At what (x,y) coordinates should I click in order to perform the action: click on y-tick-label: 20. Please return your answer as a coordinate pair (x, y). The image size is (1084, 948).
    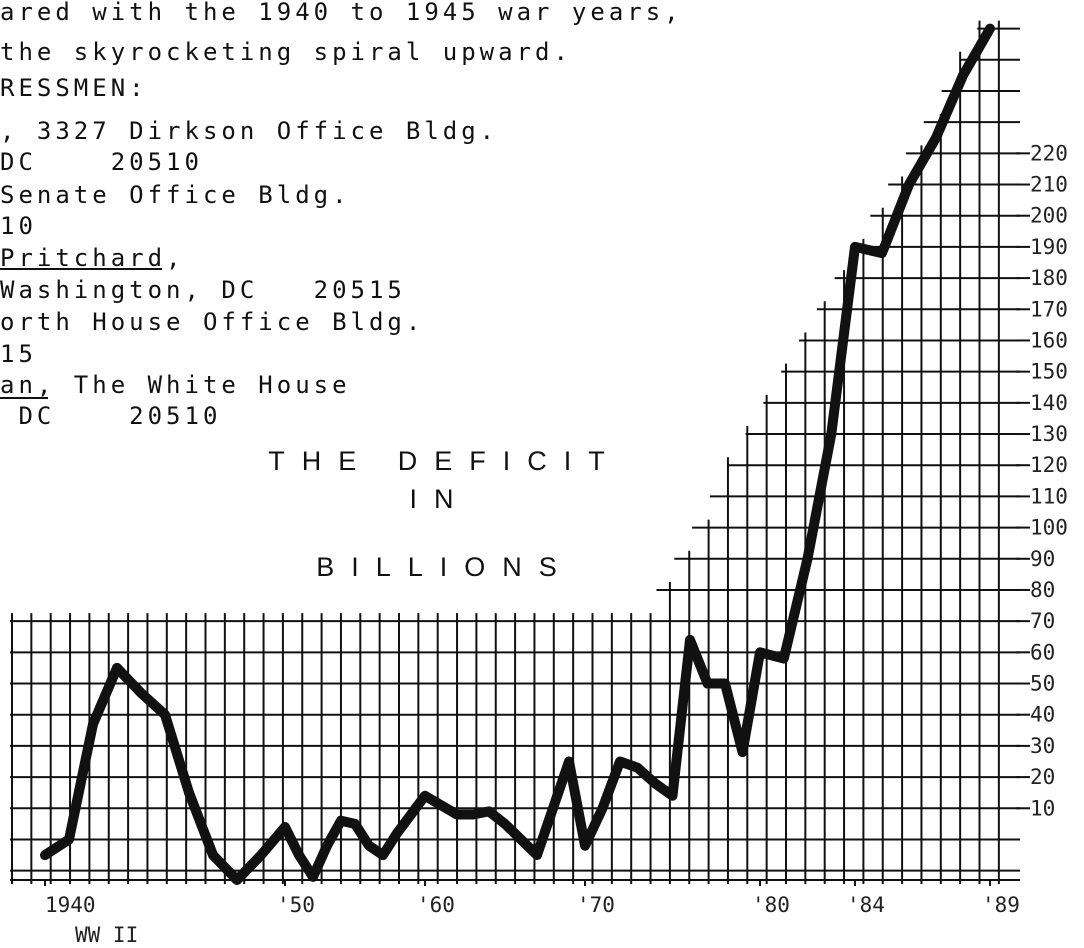
    Looking at the image, I should click on (1042, 777).